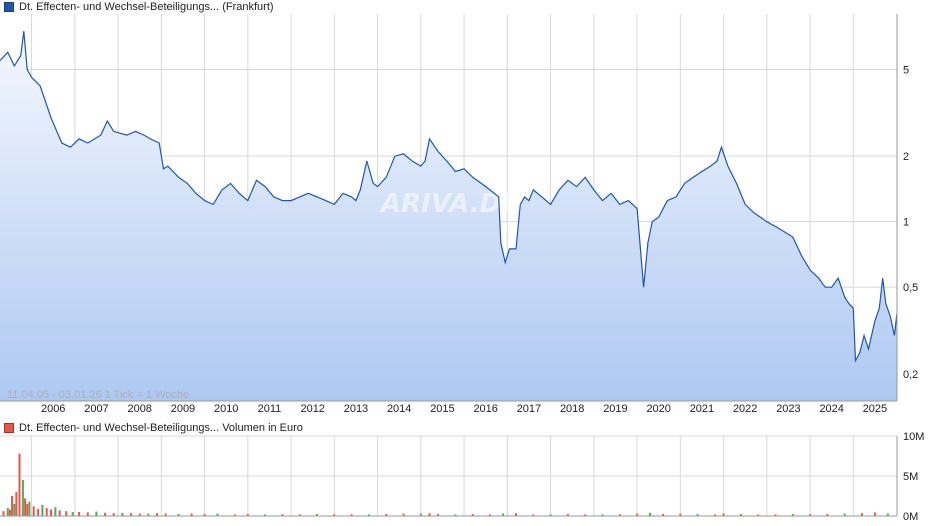 The width and height of the screenshot is (940, 526). Describe the element at coordinates (399, 409) in the screenshot. I see `x-tick-label: 2014` at that location.